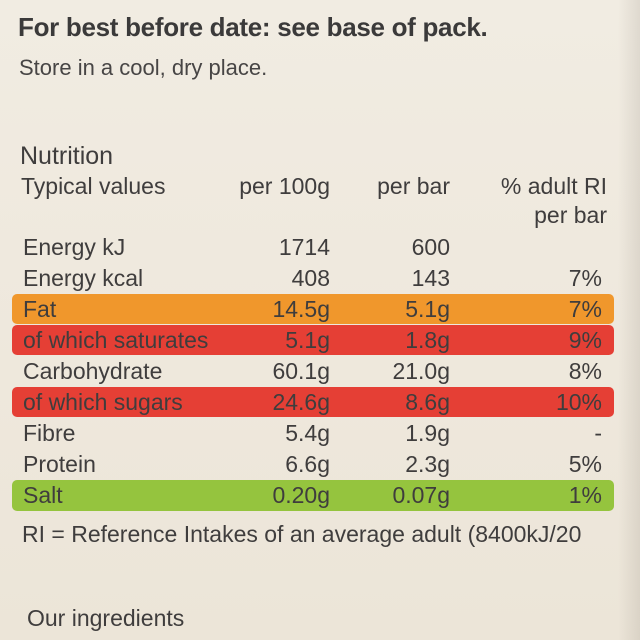  I want to click on nutrition-row-protein: Protein 6.6g 2.3g 5%, so click(320, 464).